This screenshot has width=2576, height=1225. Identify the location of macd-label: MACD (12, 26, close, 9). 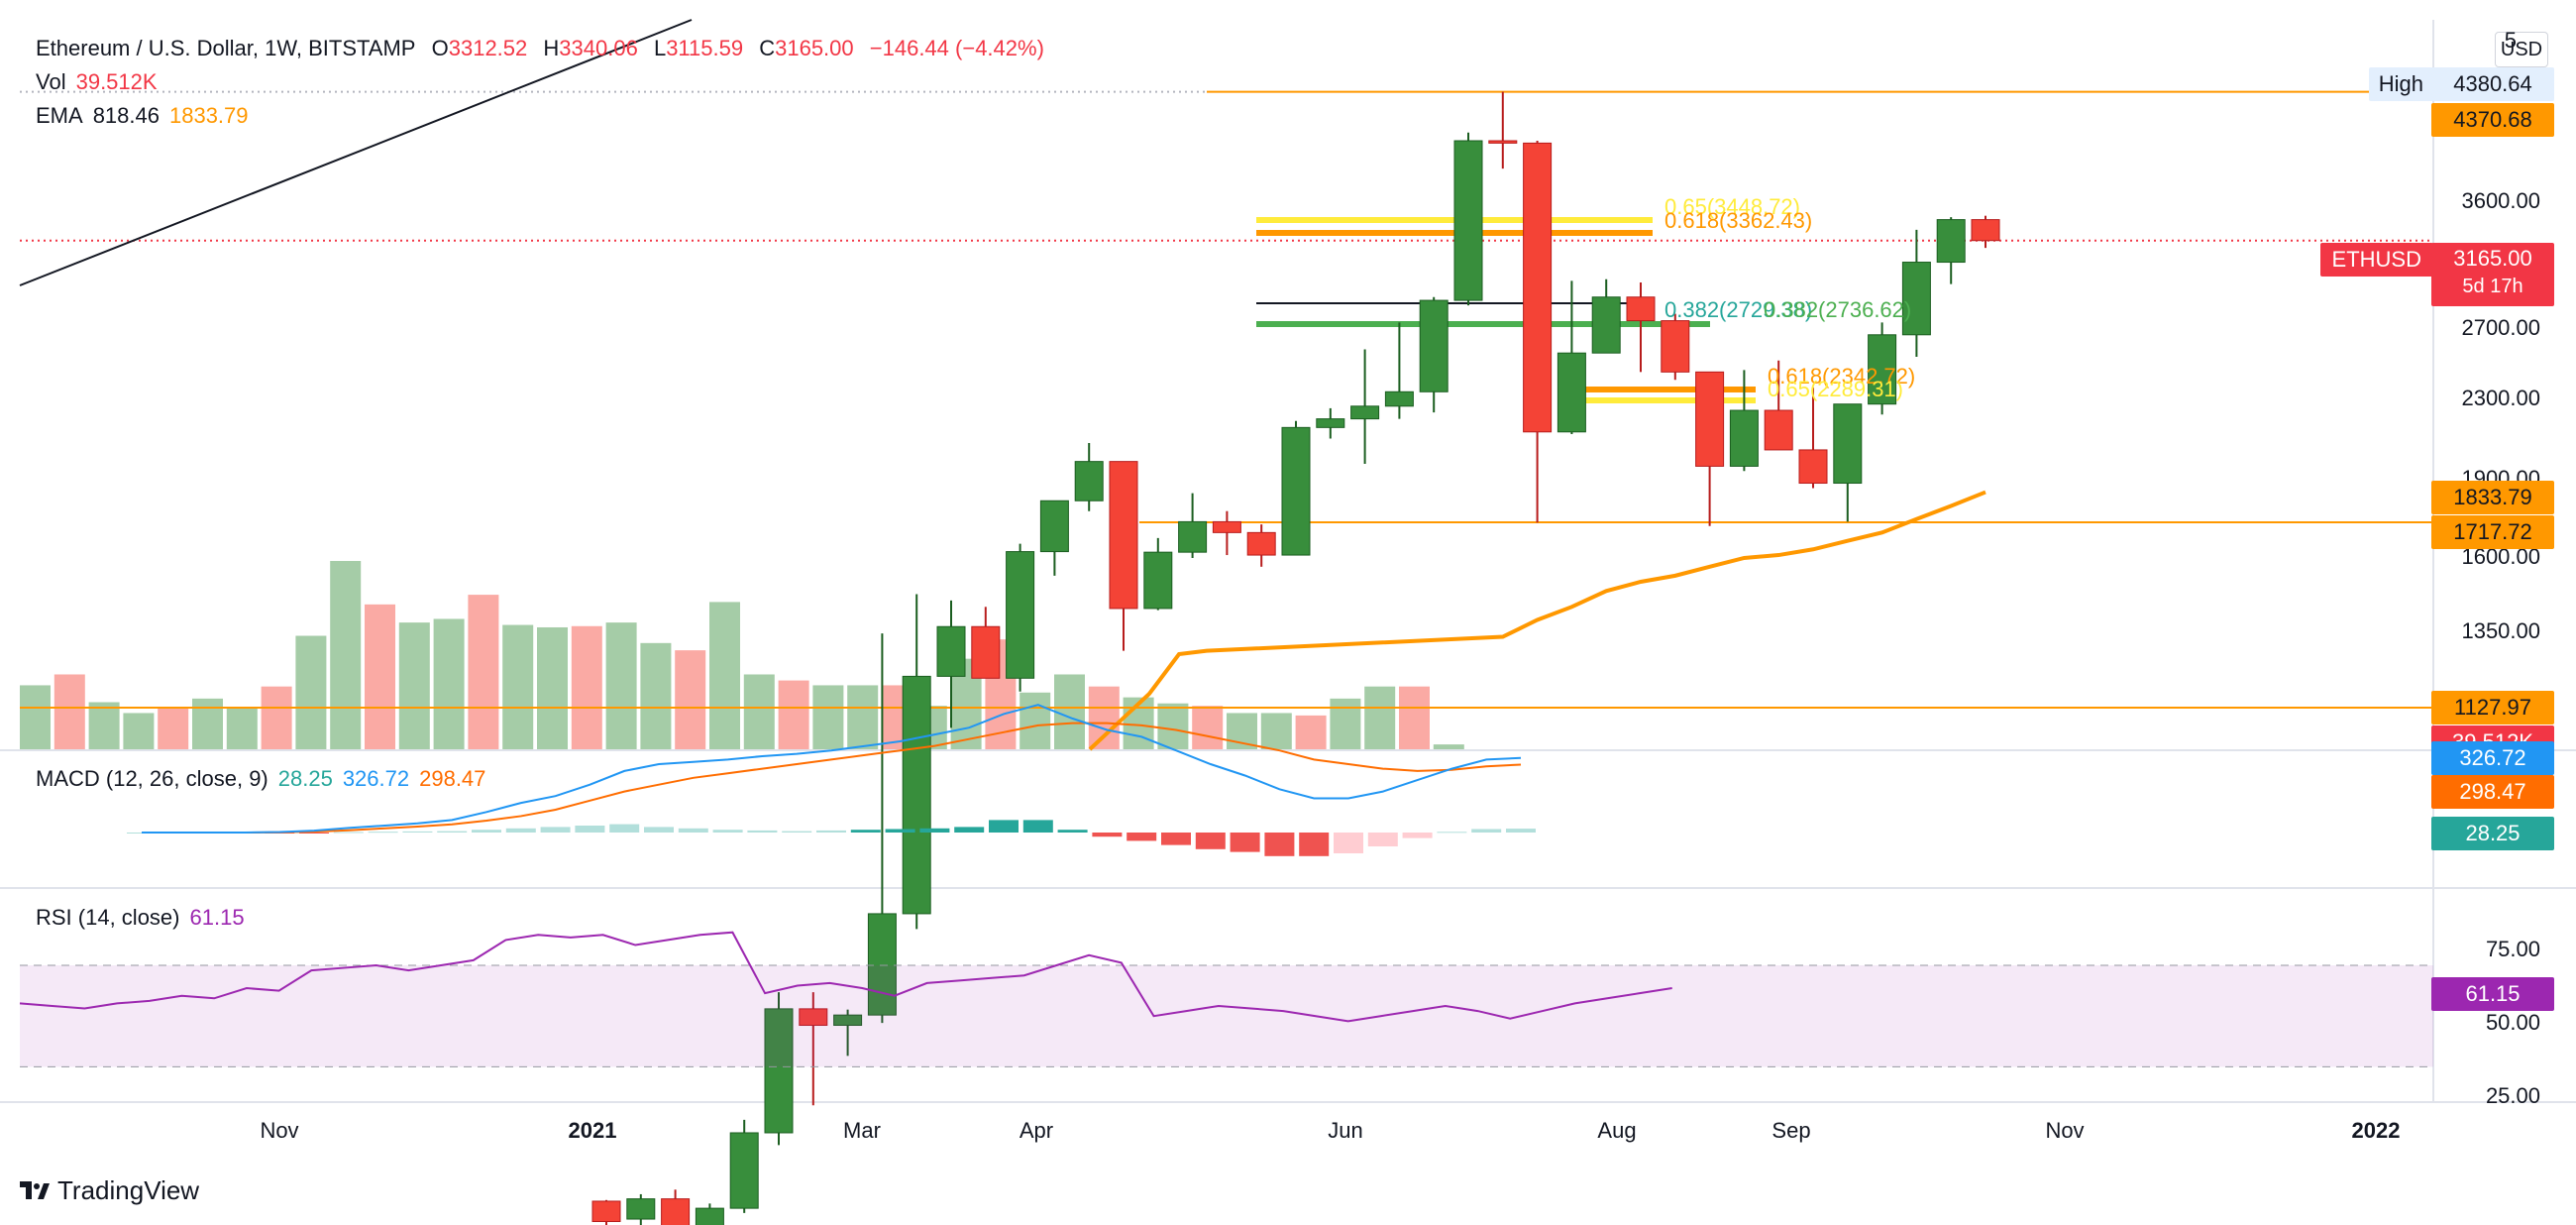
(152, 778).